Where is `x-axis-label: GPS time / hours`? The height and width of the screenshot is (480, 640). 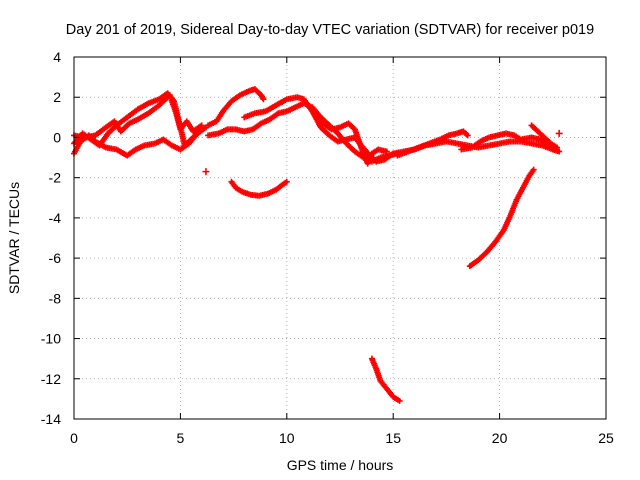 x-axis-label: GPS time / hours is located at coordinates (340, 465).